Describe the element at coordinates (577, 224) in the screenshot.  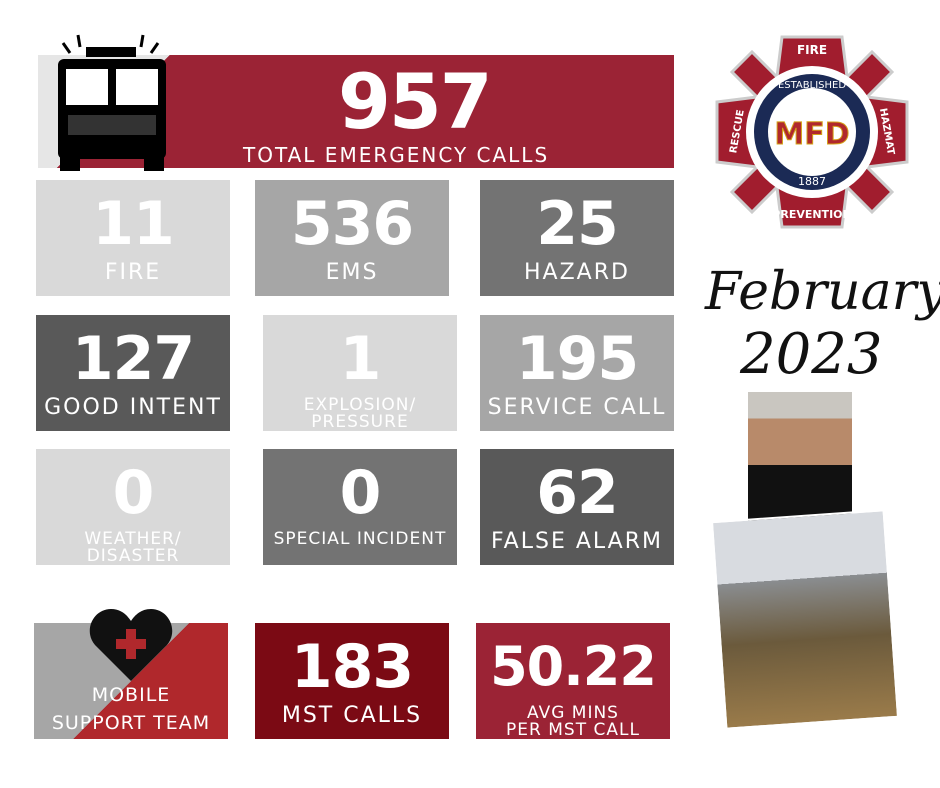
I see `stat-value: 25` at that location.